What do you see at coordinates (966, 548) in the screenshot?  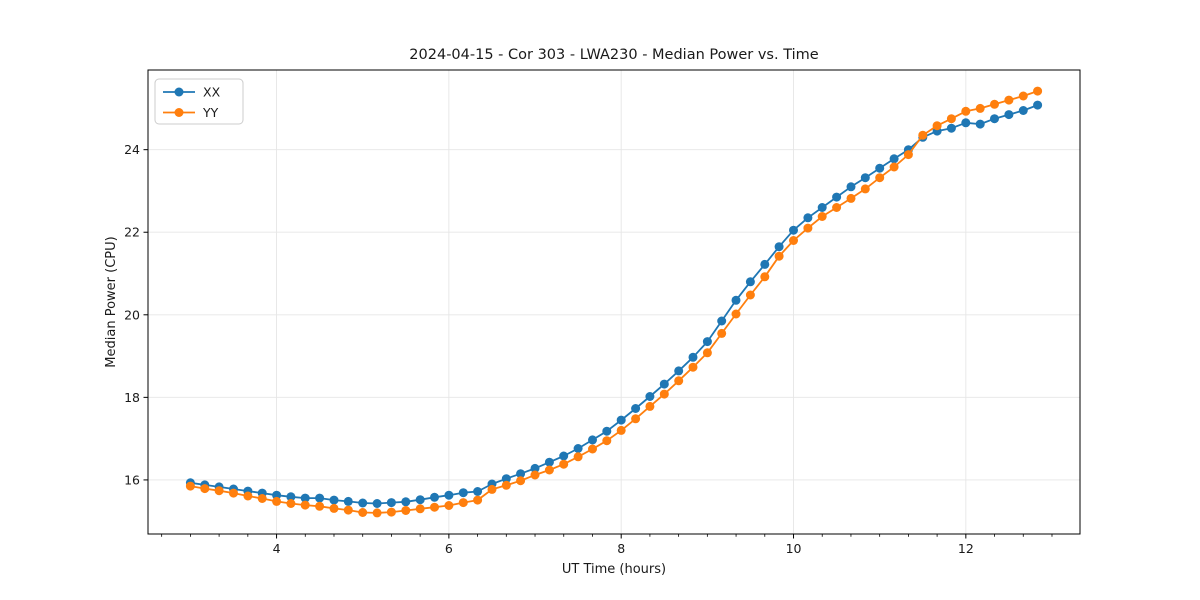 I see `x-tick-label: 12` at bounding box center [966, 548].